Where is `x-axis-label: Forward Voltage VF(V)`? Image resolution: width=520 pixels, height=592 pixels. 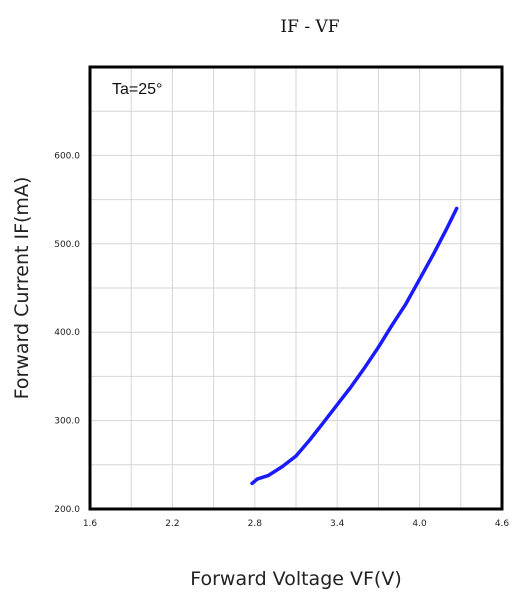
x-axis-label: Forward Voltage VF(V) is located at coordinates (296, 579).